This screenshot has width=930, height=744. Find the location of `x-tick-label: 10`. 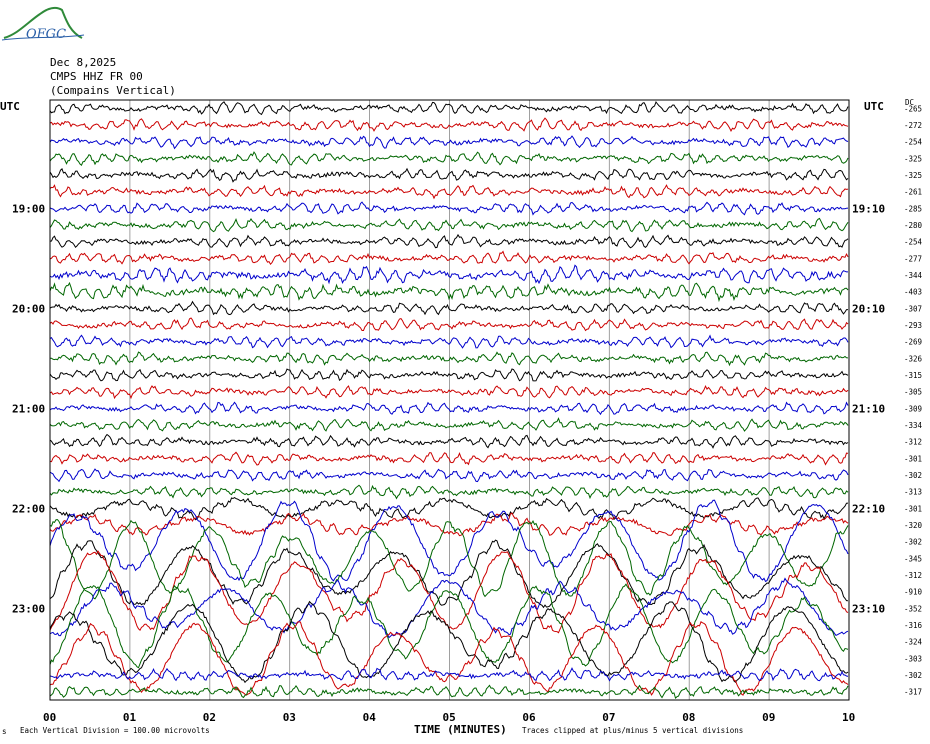

x-tick-label: 10 is located at coordinates (848, 717).